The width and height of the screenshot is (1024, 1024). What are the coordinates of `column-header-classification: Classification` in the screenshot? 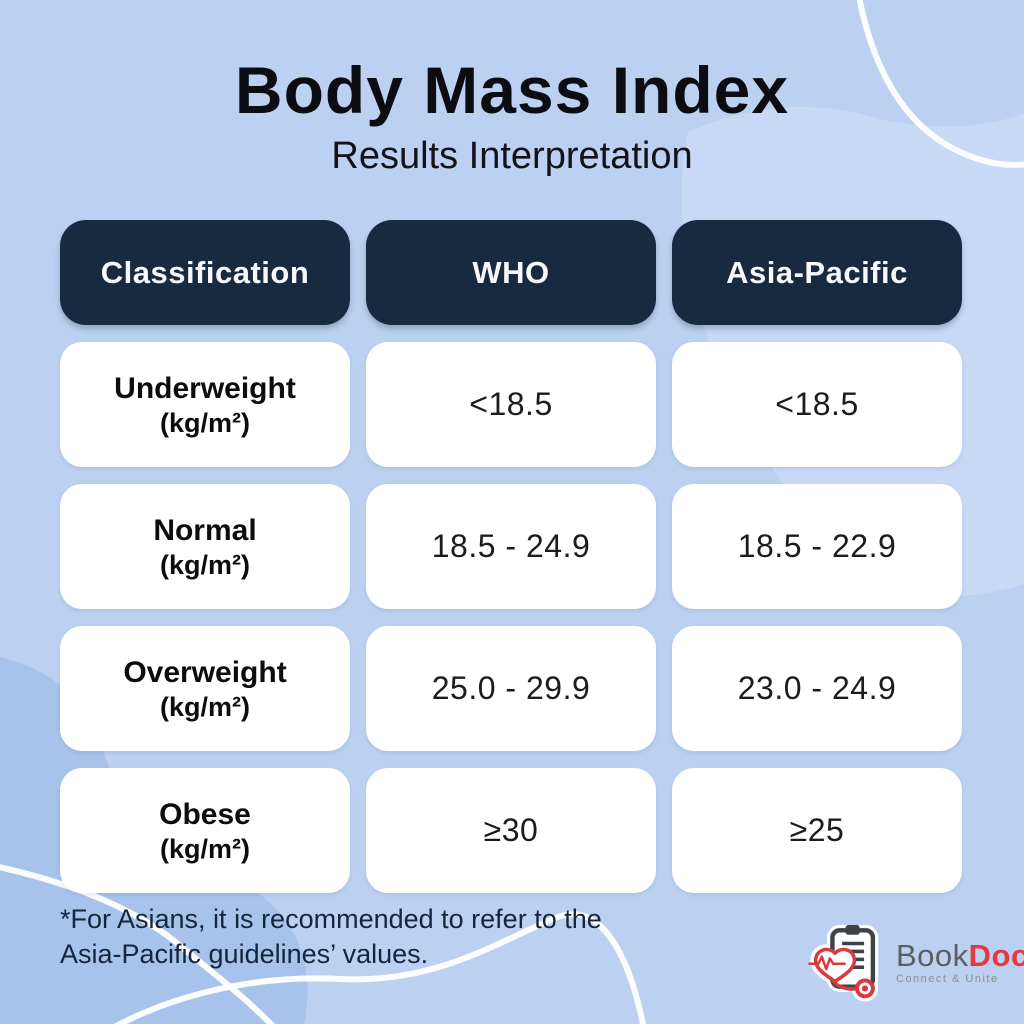 It's located at (205, 272).